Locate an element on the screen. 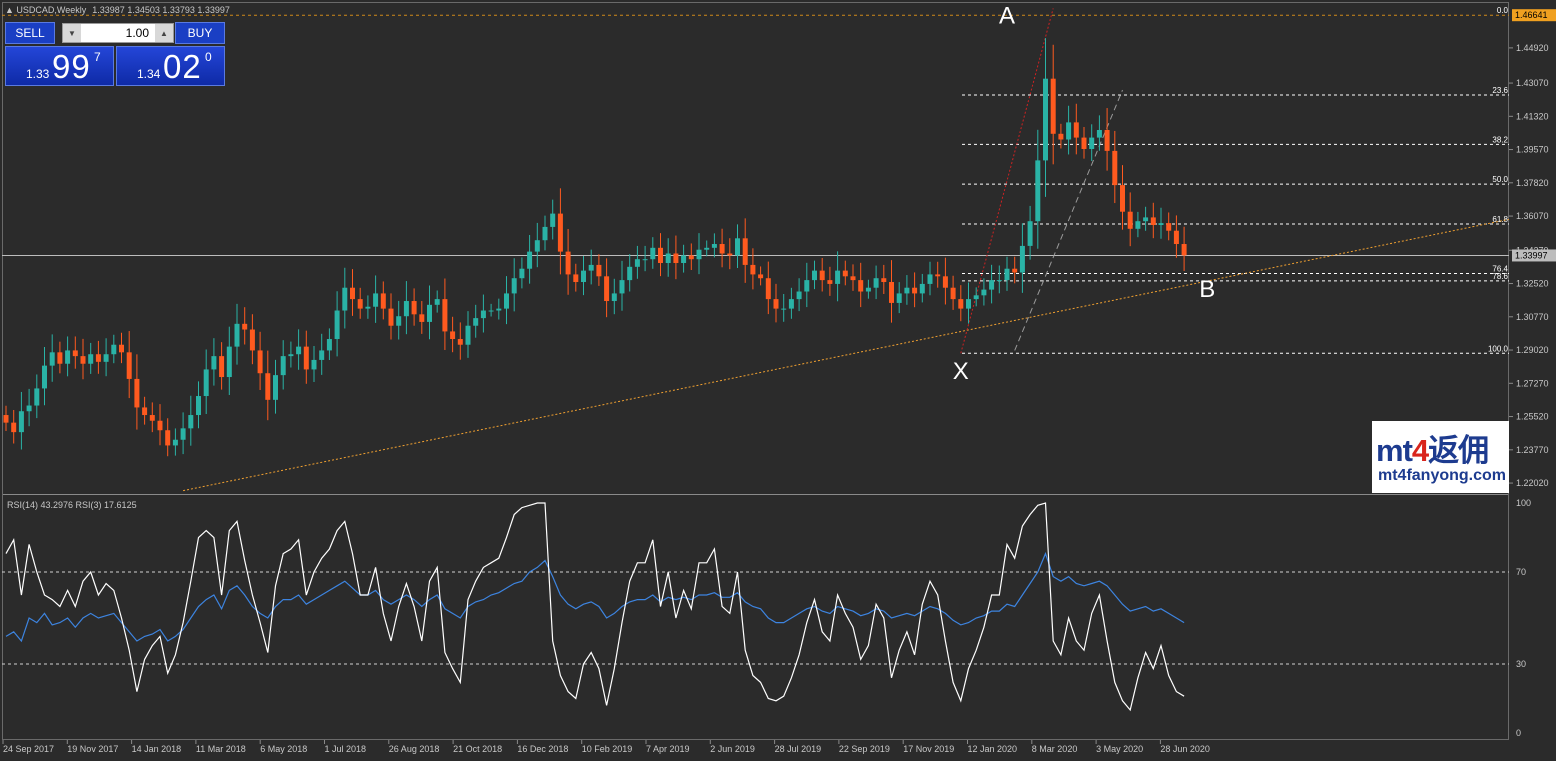 The width and height of the screenshot is (1556, 761). price-tick-label: 1.30770 is located at coordinates (1532, 317).